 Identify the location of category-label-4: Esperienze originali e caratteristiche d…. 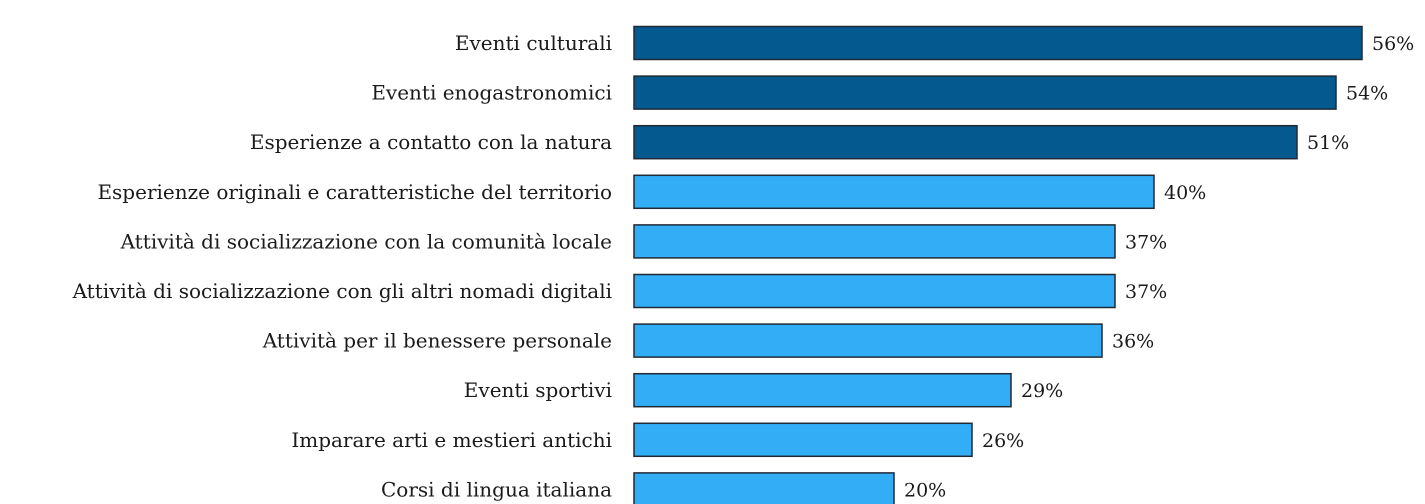
(354, 192).